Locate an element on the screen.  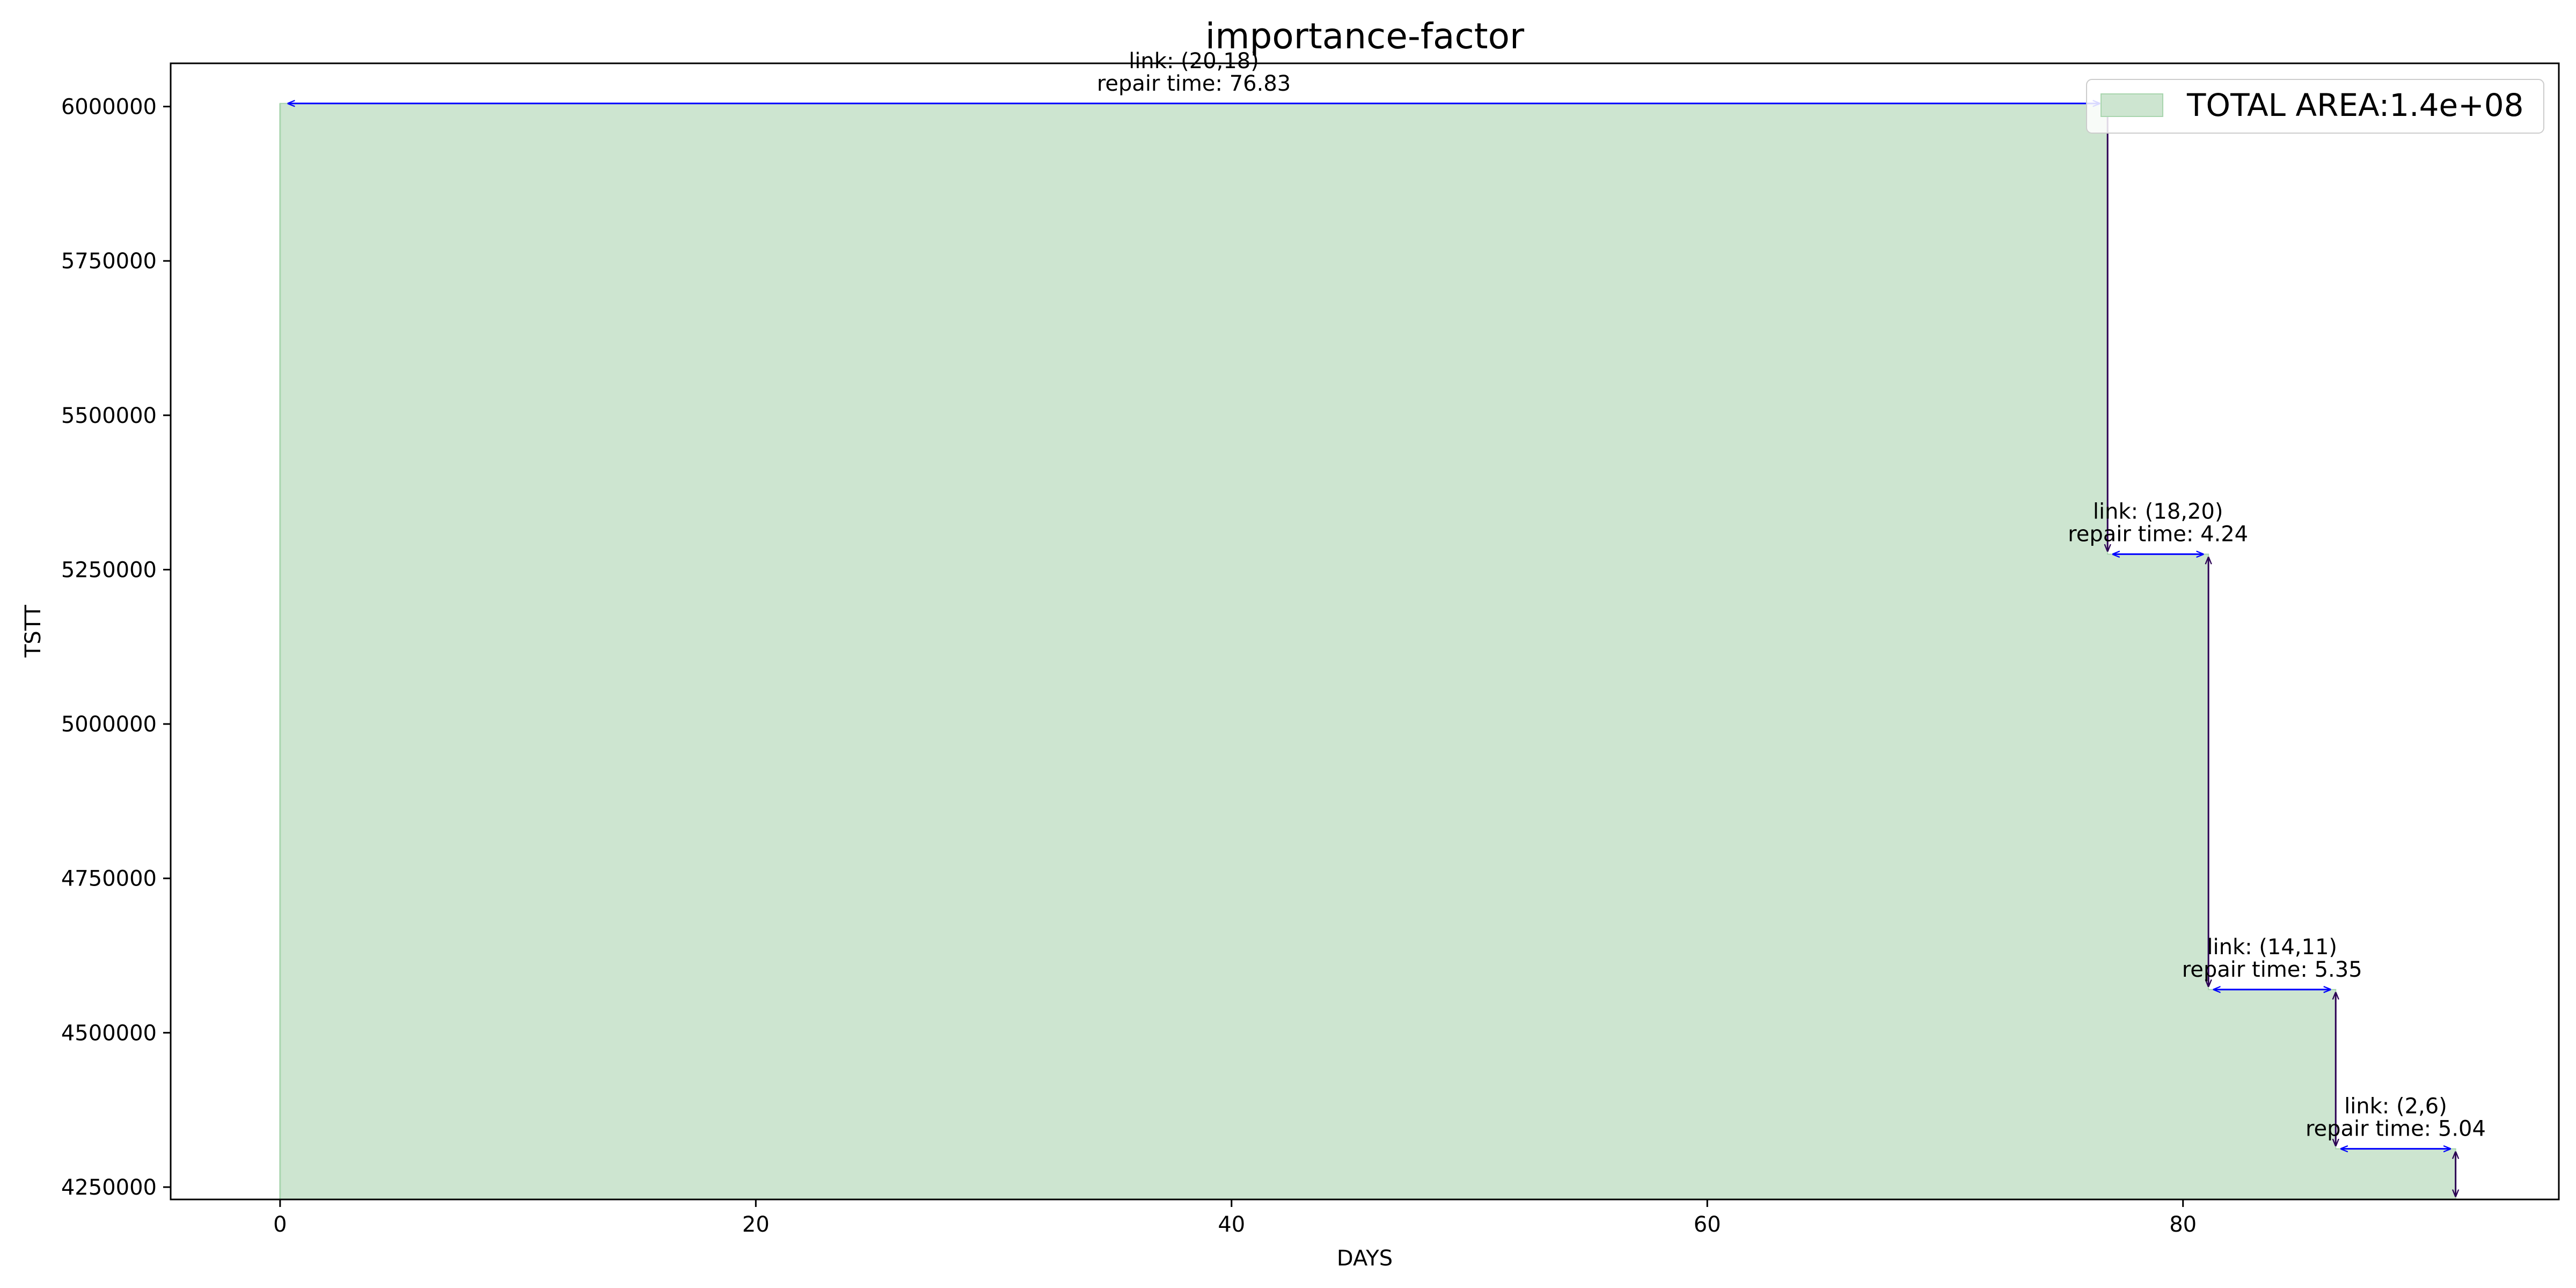
x-tick-label: 80 is located at coordinates (2183, 1224).